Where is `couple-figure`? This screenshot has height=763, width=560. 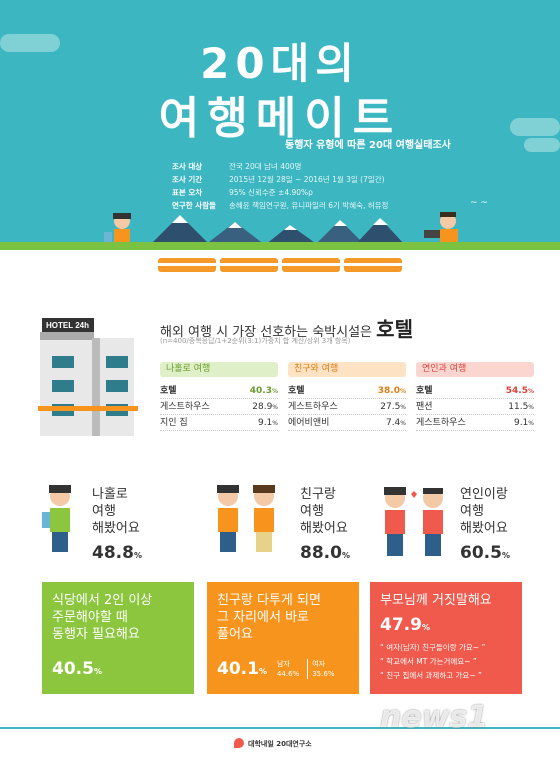 couple-figure is located at coordinates (413, 521).